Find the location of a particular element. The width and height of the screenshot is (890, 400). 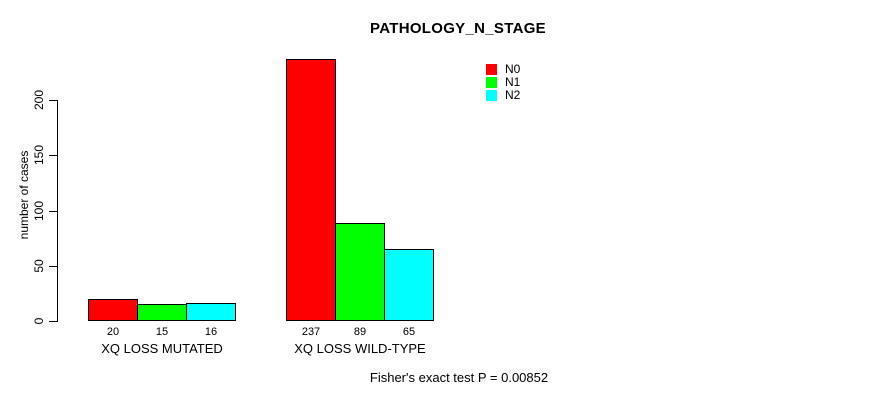

legend-label: N0 is located at coordinates (513, 69).